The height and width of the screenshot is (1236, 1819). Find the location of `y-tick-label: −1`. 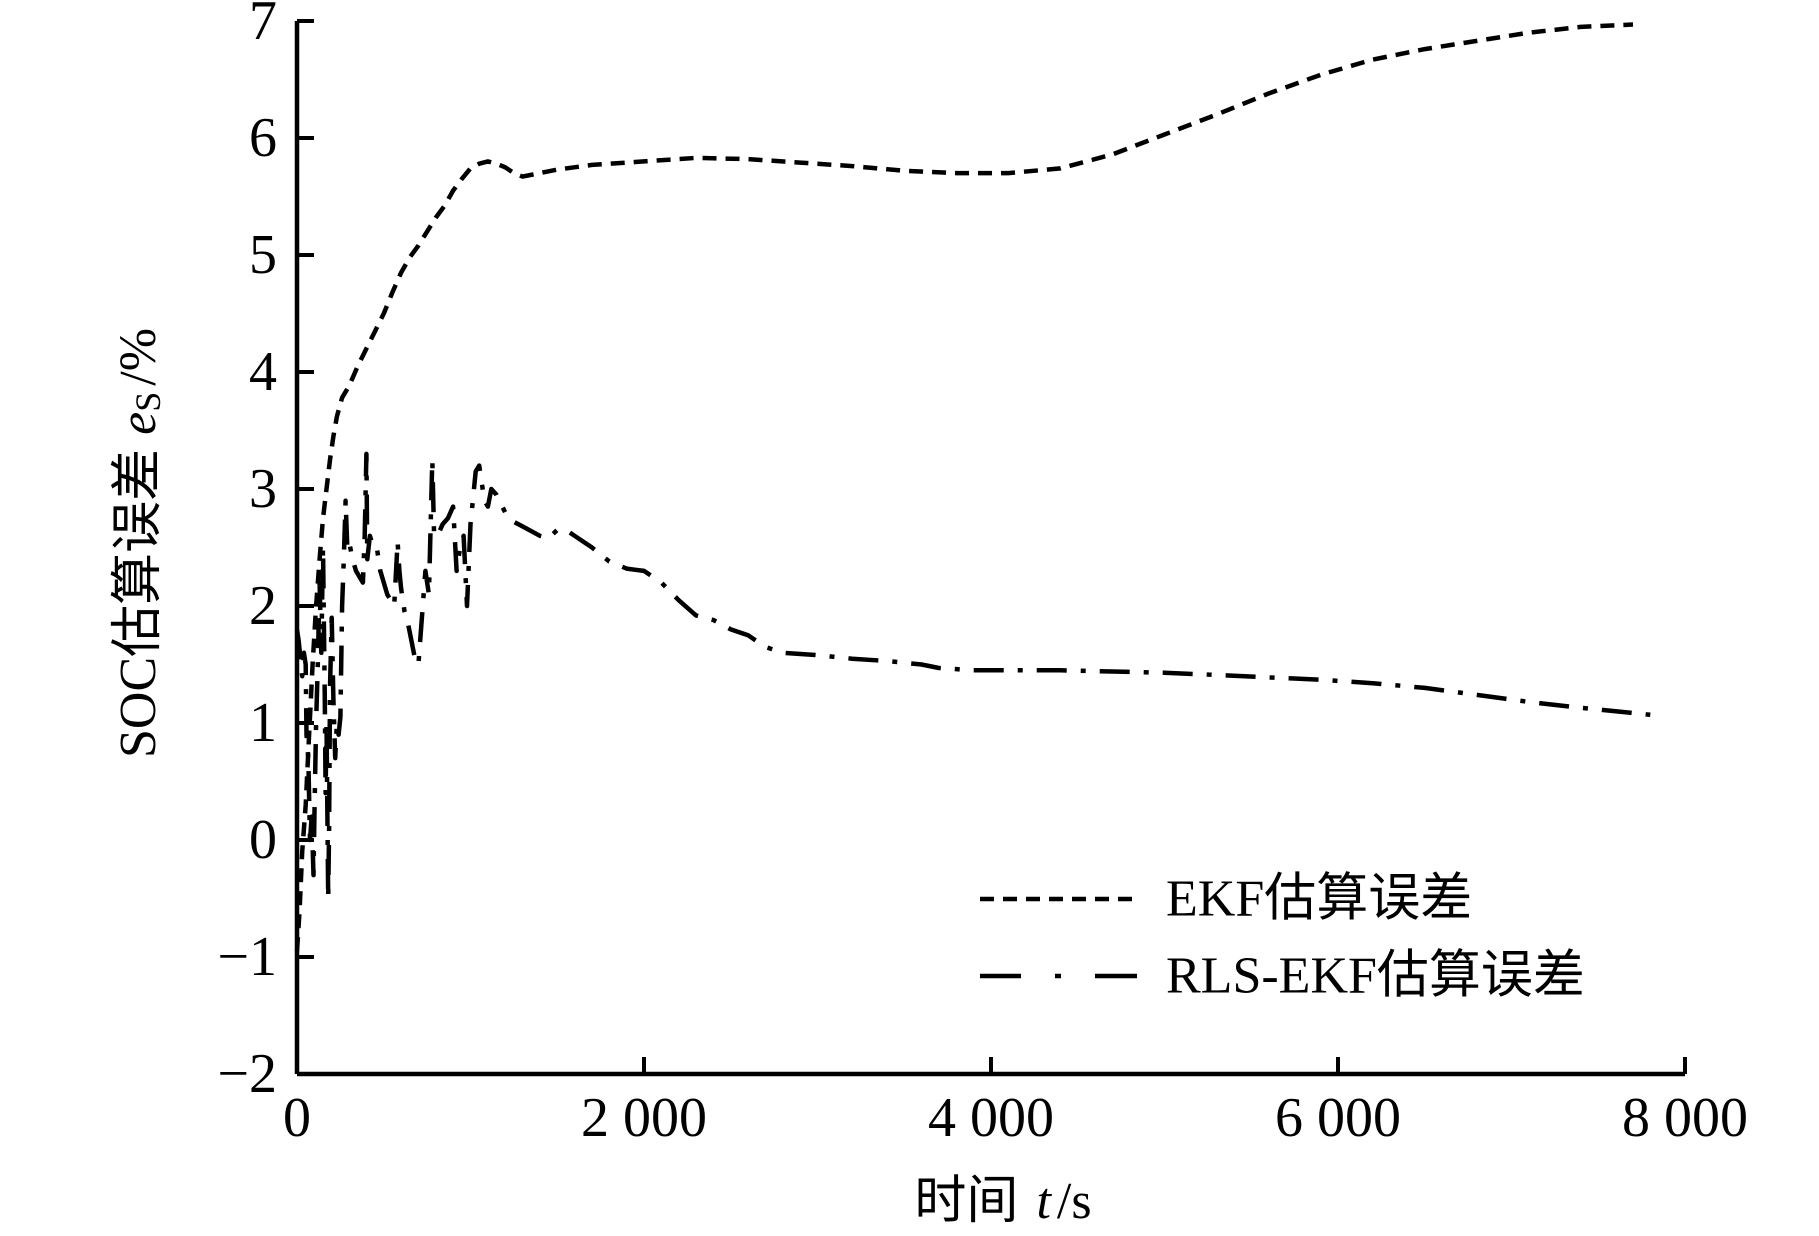

y-tick-label: −1 is located at coordinates (247, 957).